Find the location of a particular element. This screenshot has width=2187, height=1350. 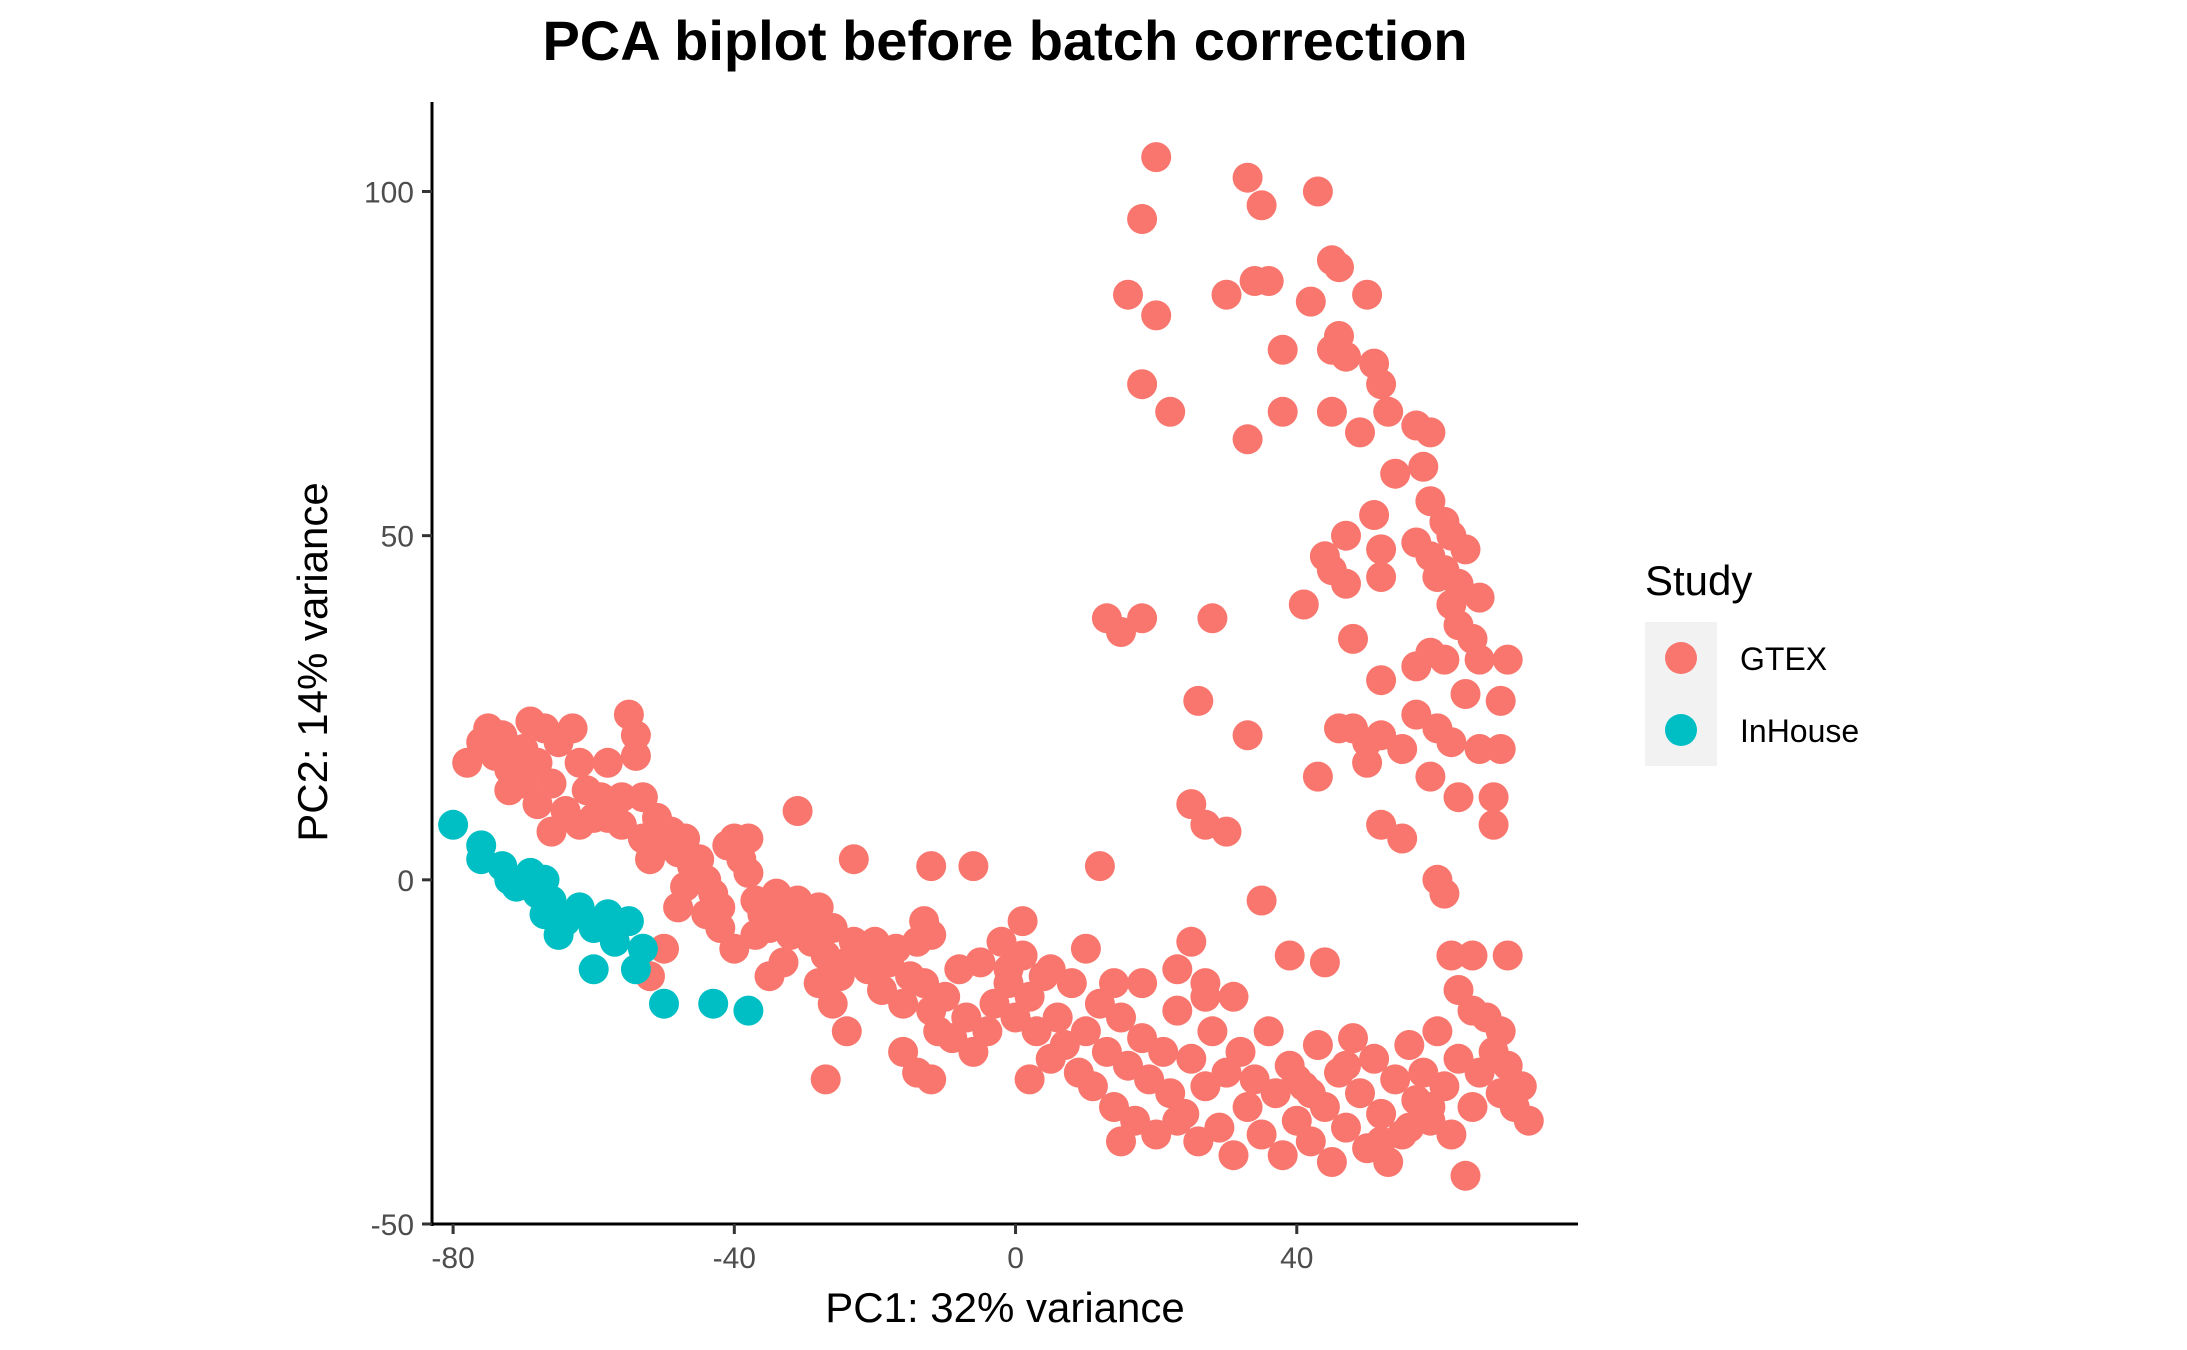

chart-title: PCA biplot before batch correction is located at coordinates (1004, 40).